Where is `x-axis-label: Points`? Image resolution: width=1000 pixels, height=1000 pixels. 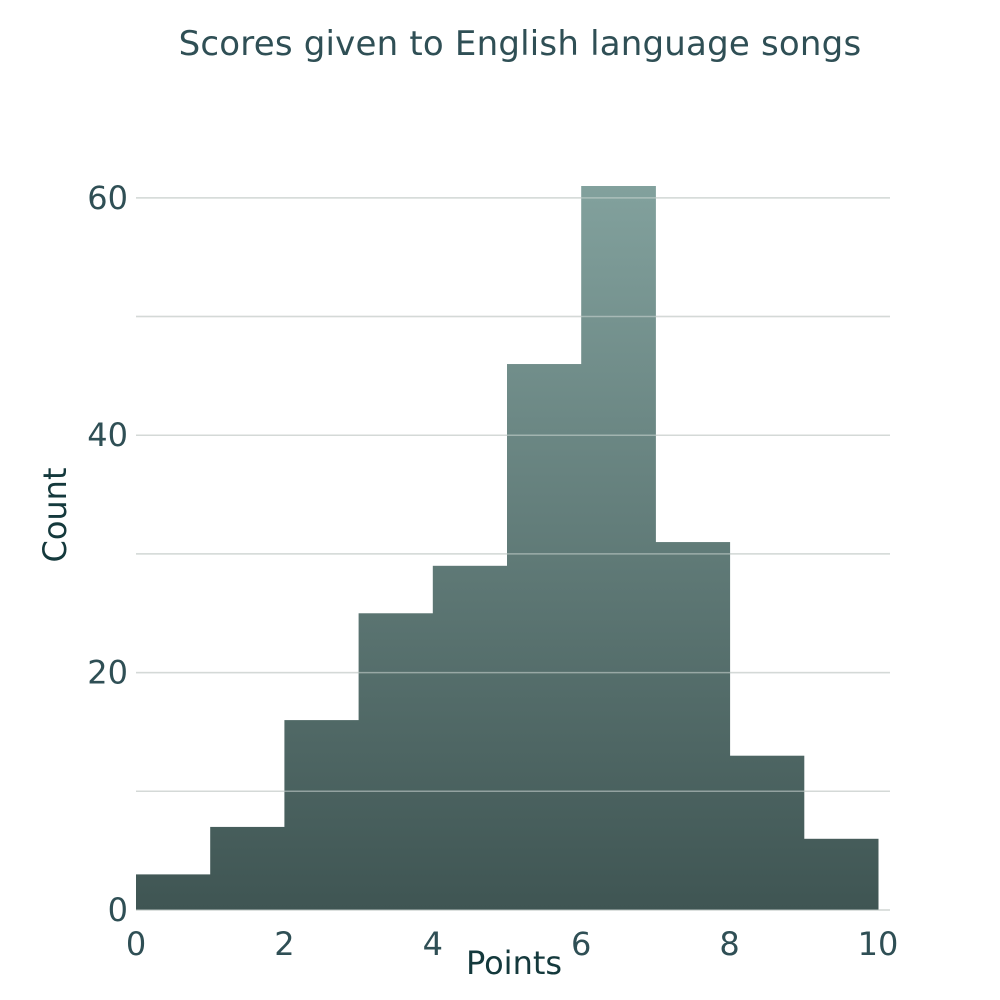 x-axis-label: Points is located at coordinates (514, 963).